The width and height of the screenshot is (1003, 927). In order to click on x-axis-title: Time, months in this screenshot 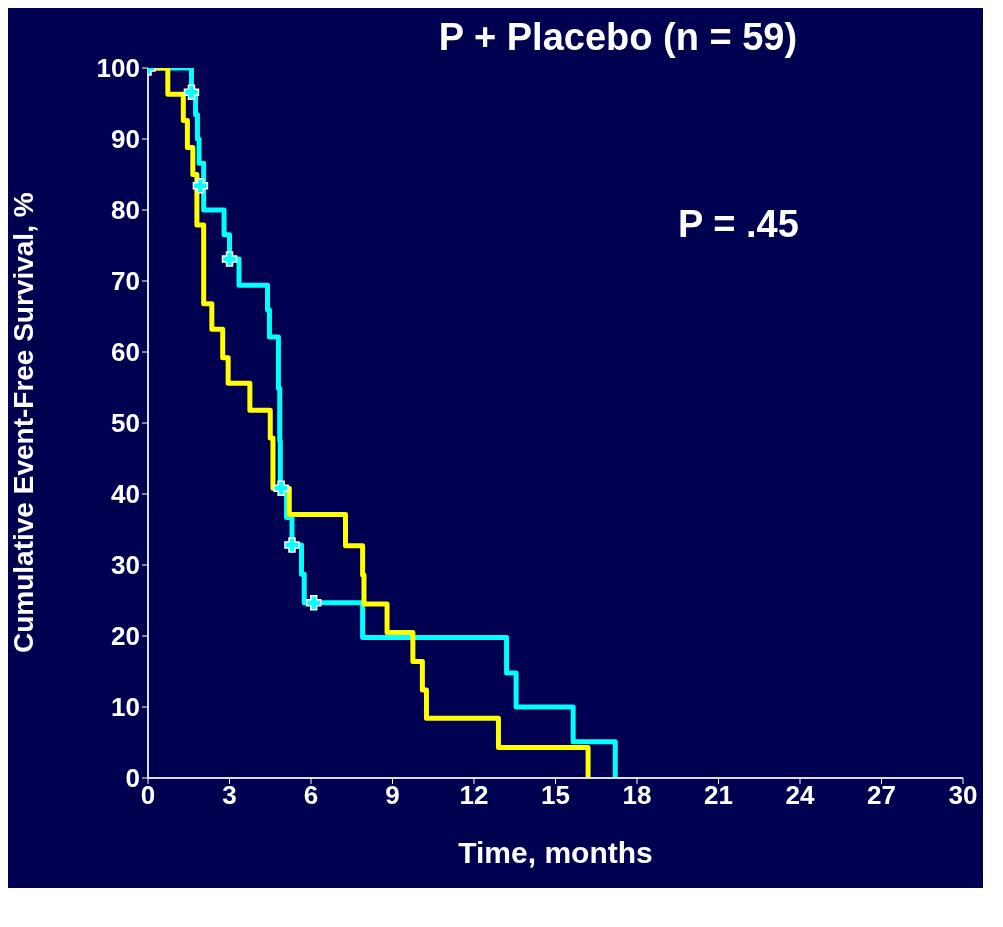, I will do `click(555, 852)`.